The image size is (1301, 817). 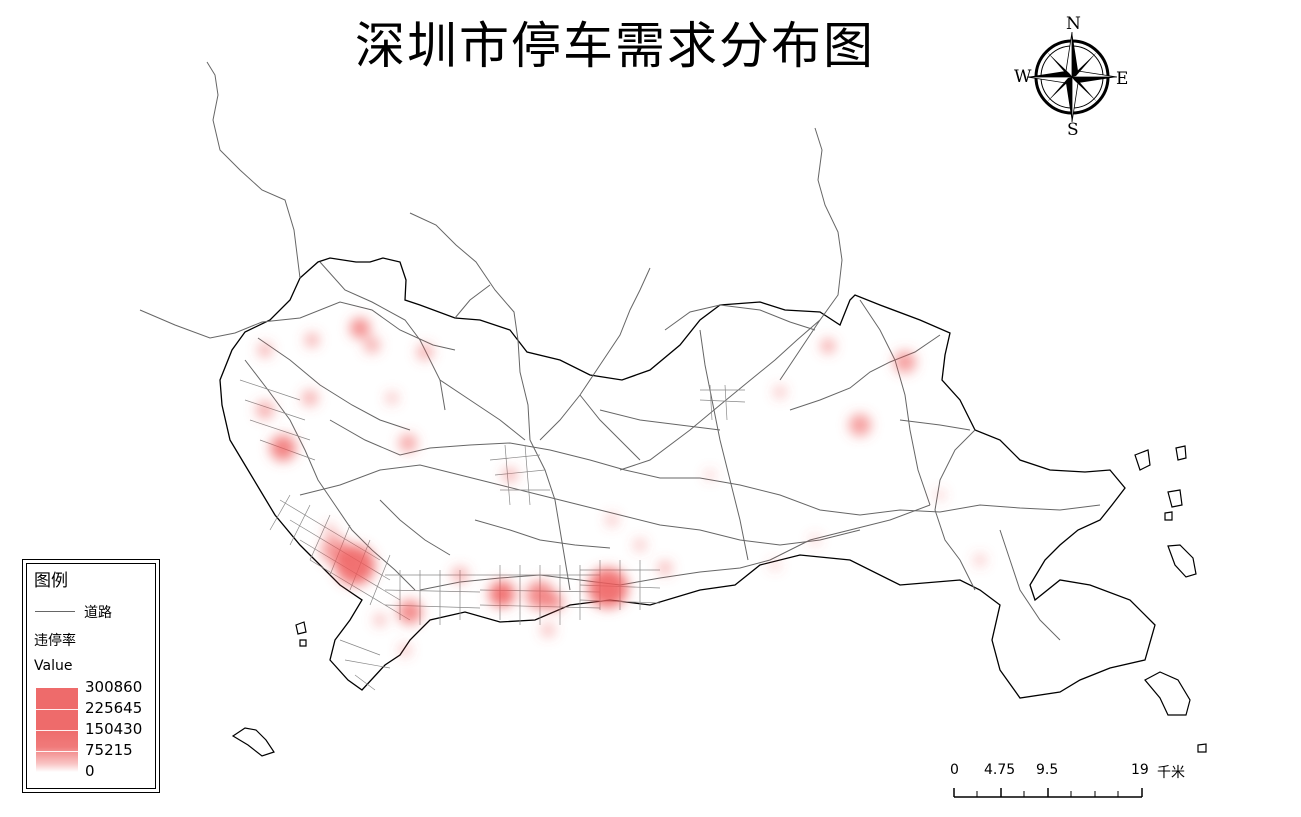 I want to click on compass-rose-graphic, so click(x=1072, y=77).